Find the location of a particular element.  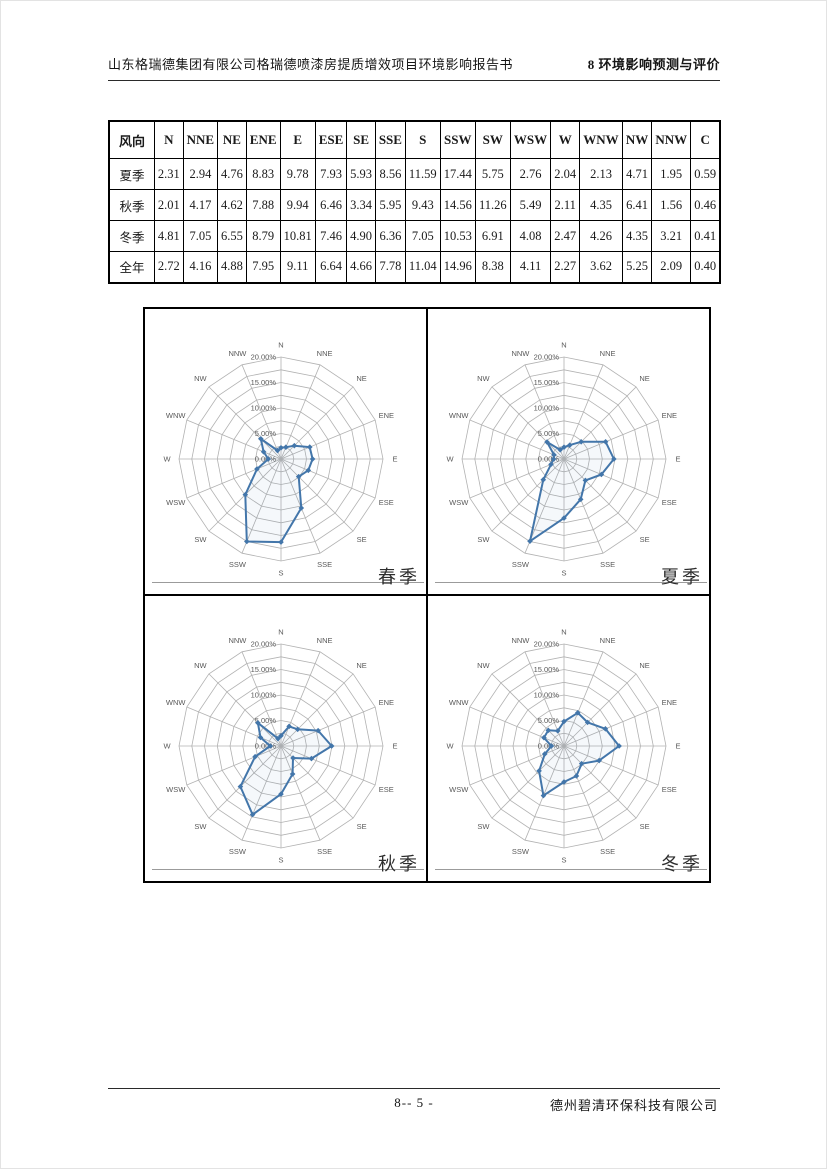

wind-table-value-cell: 4.71 is located at coordinates (637, 174).